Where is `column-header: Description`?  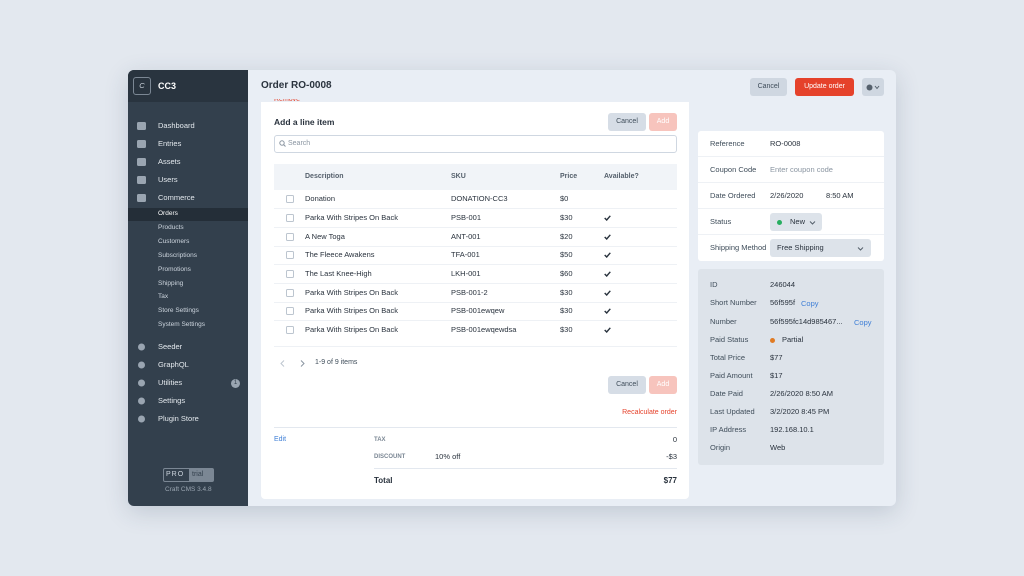
column-header: Description is located at coordinates (324, 176).